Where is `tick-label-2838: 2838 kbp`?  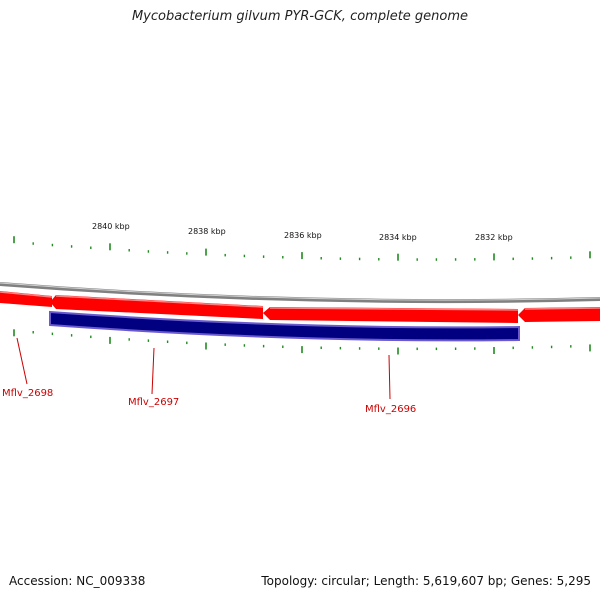 tick-label-2838: 2838 kbp is located at coordinates (207, 231).